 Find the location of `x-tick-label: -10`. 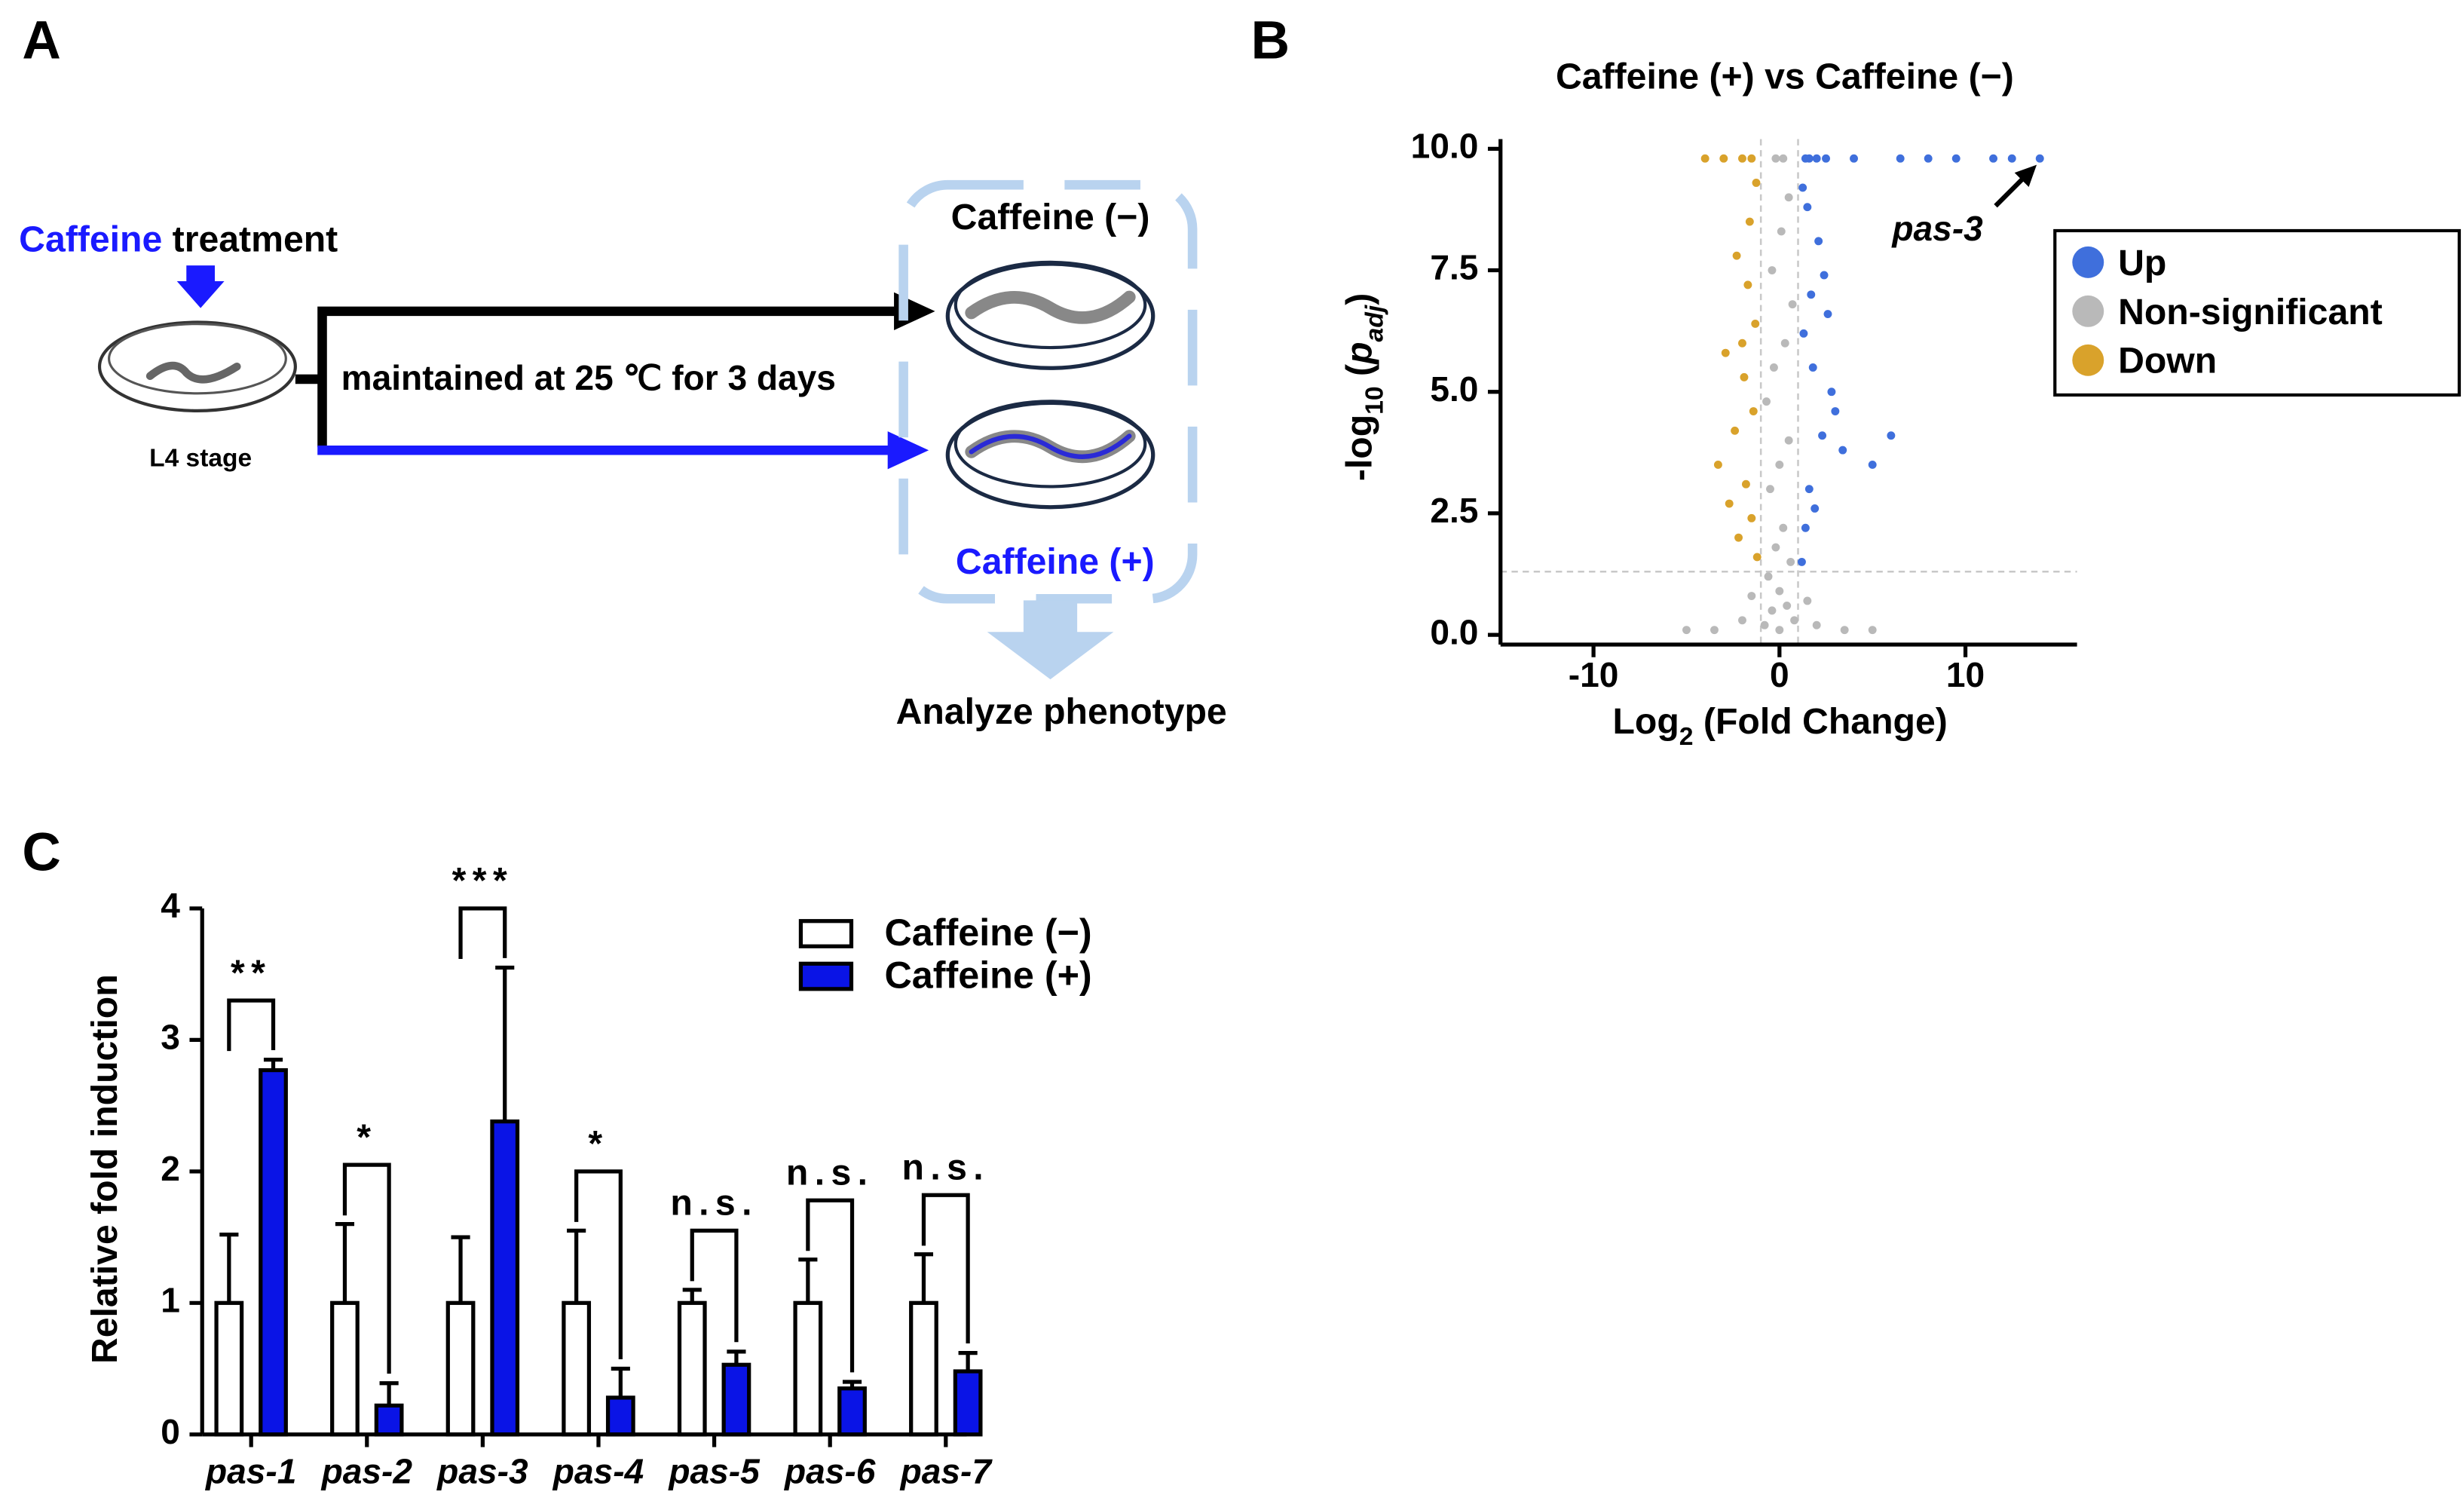

x-tick-label: -10 is located at coordinates (1594, 674).